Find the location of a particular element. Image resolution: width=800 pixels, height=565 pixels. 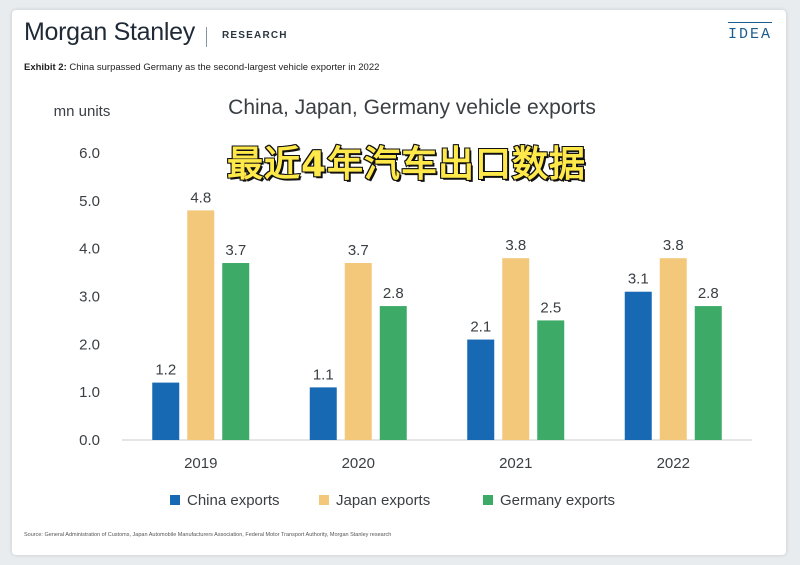

x-tick-label: 2020 is located at coordinates (358, 463).